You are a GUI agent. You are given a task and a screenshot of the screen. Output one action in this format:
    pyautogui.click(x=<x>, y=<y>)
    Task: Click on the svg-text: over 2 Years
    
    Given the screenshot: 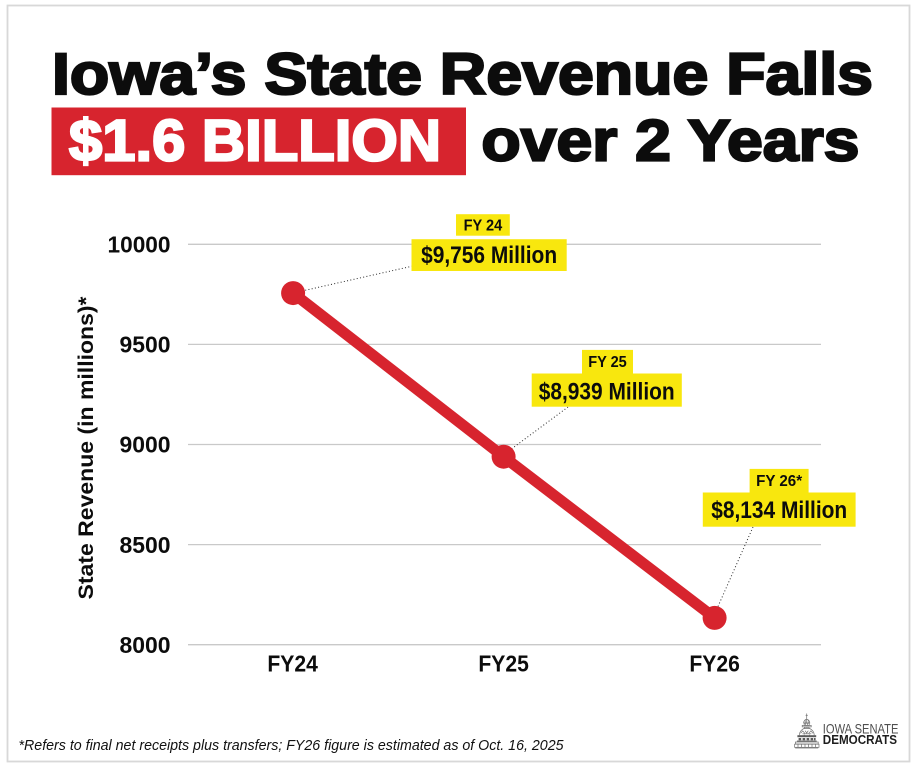 What is the action you would take?
    pyautogui.click(x=670, y=141)
    